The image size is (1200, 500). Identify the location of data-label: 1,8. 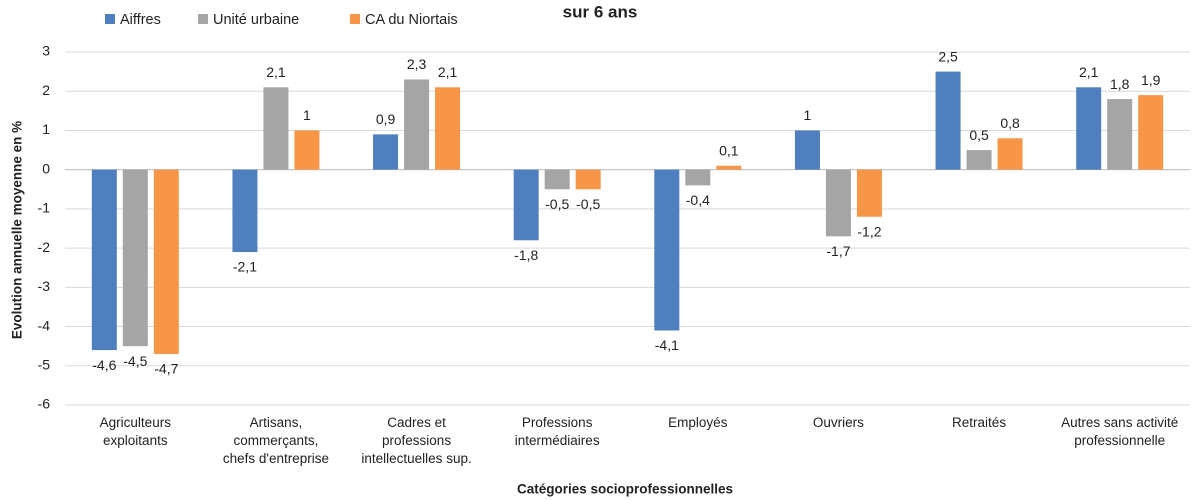
(1120, 84).